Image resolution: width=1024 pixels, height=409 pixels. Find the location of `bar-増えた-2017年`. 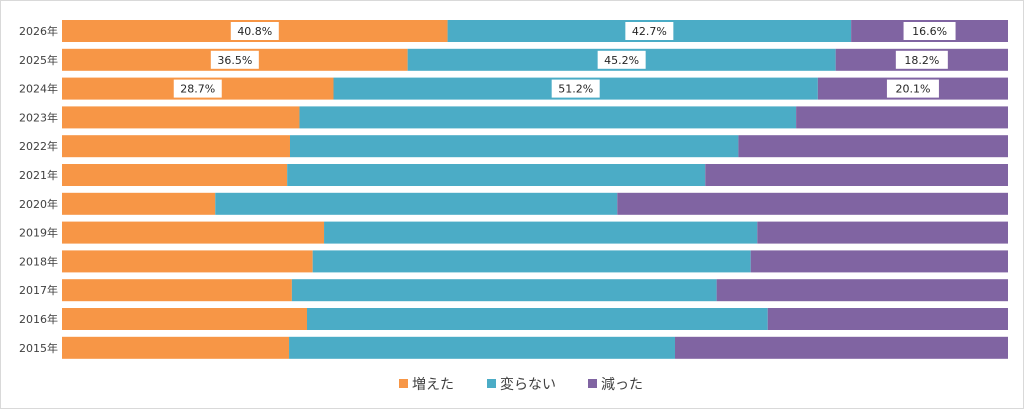

bar-増えた-2017年 is located at coordinates (177, 290).